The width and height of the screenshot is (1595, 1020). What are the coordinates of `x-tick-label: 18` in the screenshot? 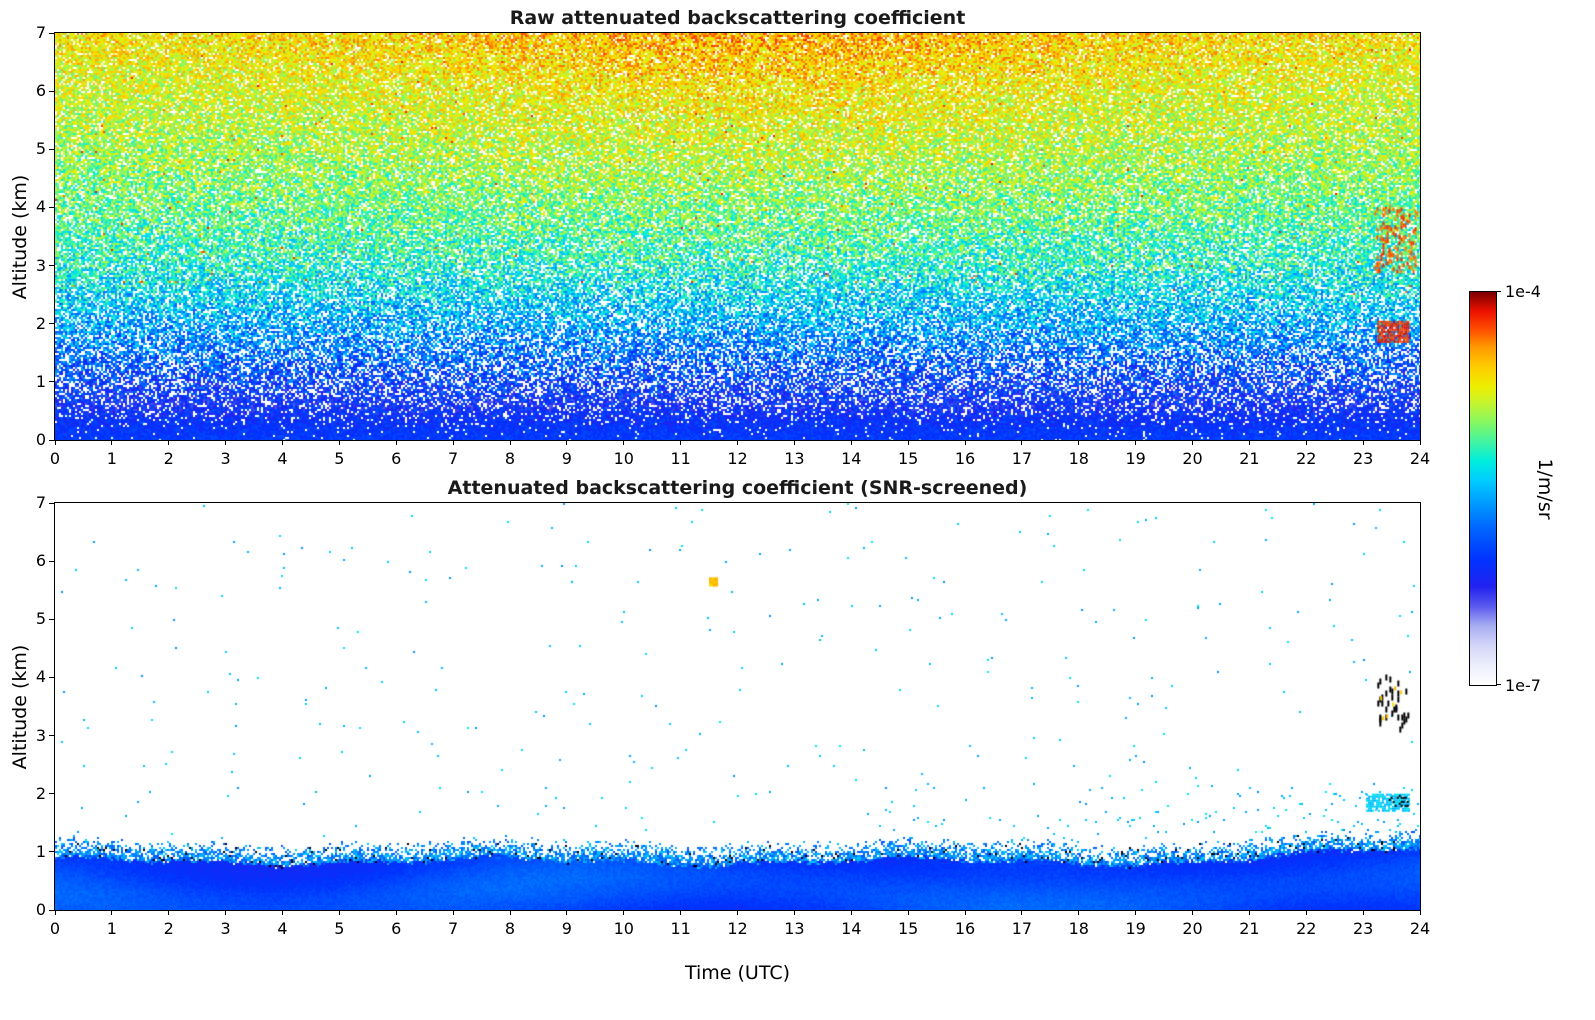 It's located at (1078, 928).